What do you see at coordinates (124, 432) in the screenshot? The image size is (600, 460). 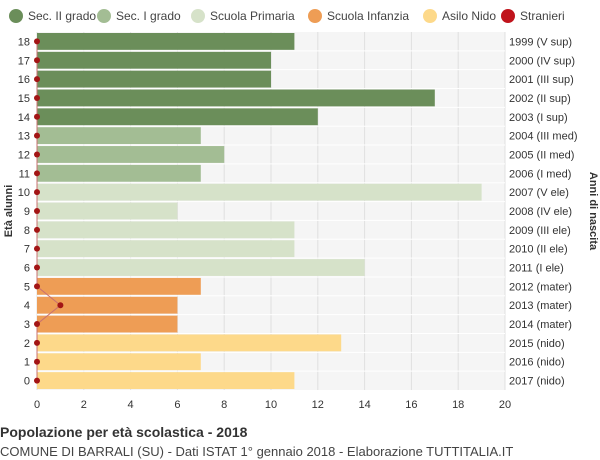 I see `chart-title: Popolazione per età scolastica - 2018` at bounding box center [124, 432].